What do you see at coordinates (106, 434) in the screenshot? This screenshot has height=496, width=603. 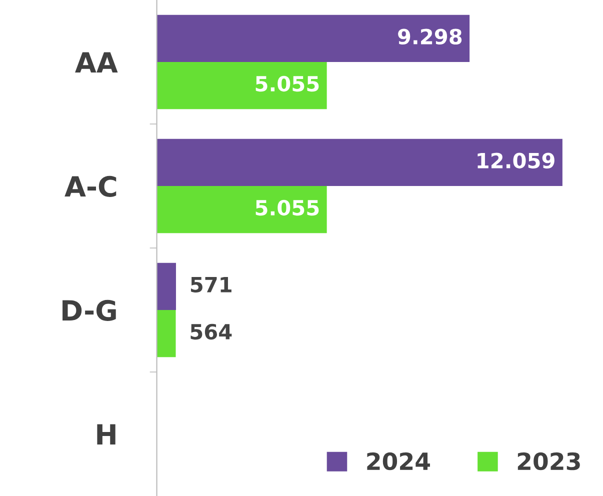 I see `y-tick-label: H` at bounding box center [106, 434].